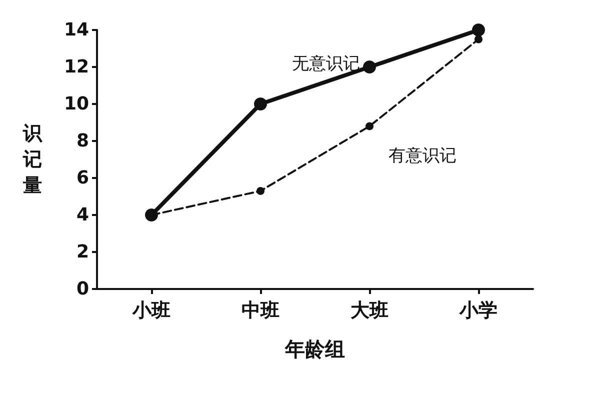 The width and height of the screenshot is (605, 398). What do you see at coordinates (82, 215) in the screenshot?
I see `y-tick-label: 4` at bounding box center [82, 215].